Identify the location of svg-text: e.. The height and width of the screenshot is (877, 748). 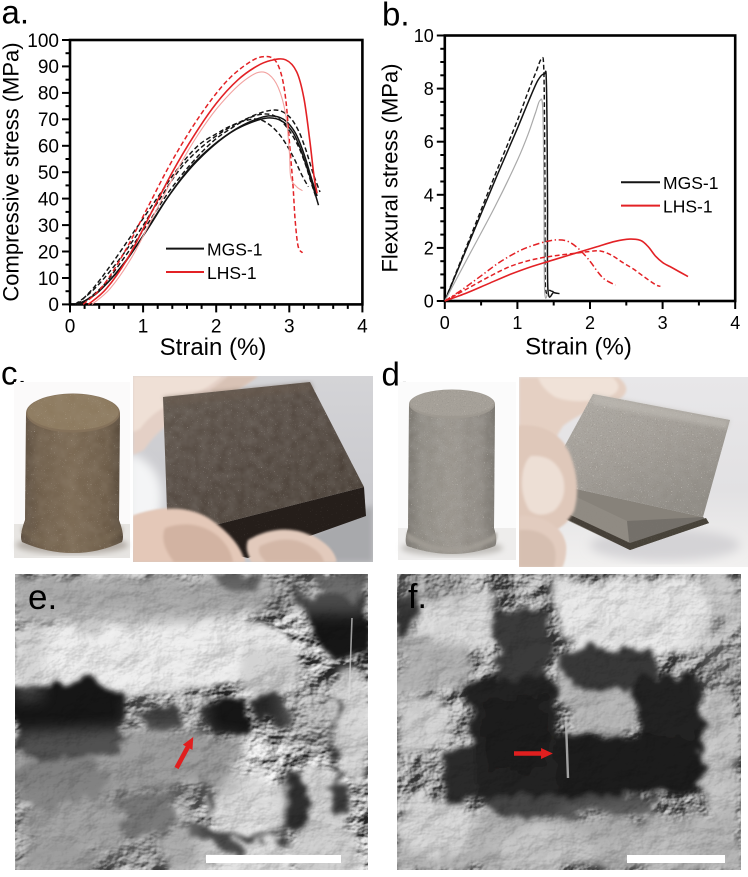
(42, 597).